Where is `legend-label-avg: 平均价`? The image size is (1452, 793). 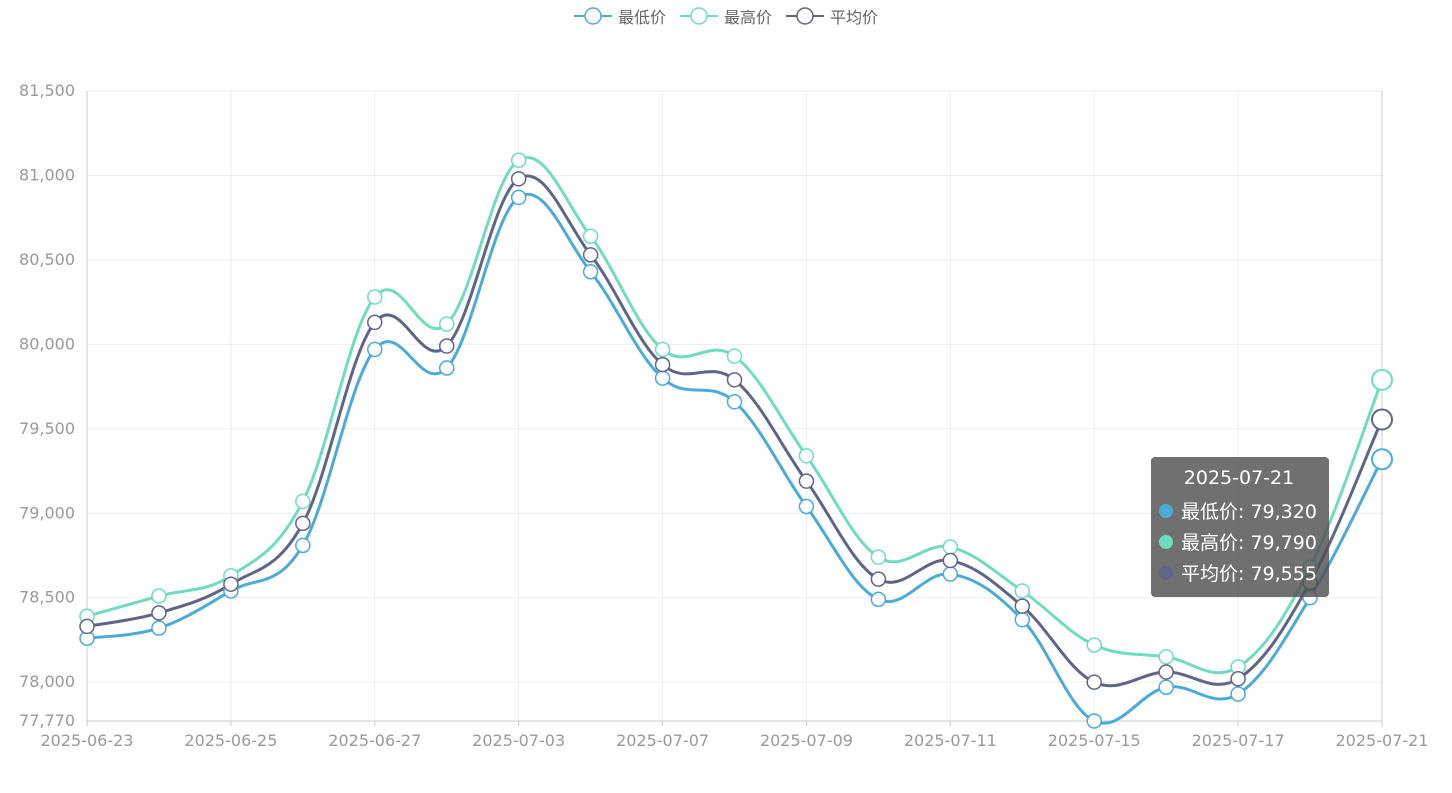 legend-label-avg: 平均价 is located at coordinates (854, 17).